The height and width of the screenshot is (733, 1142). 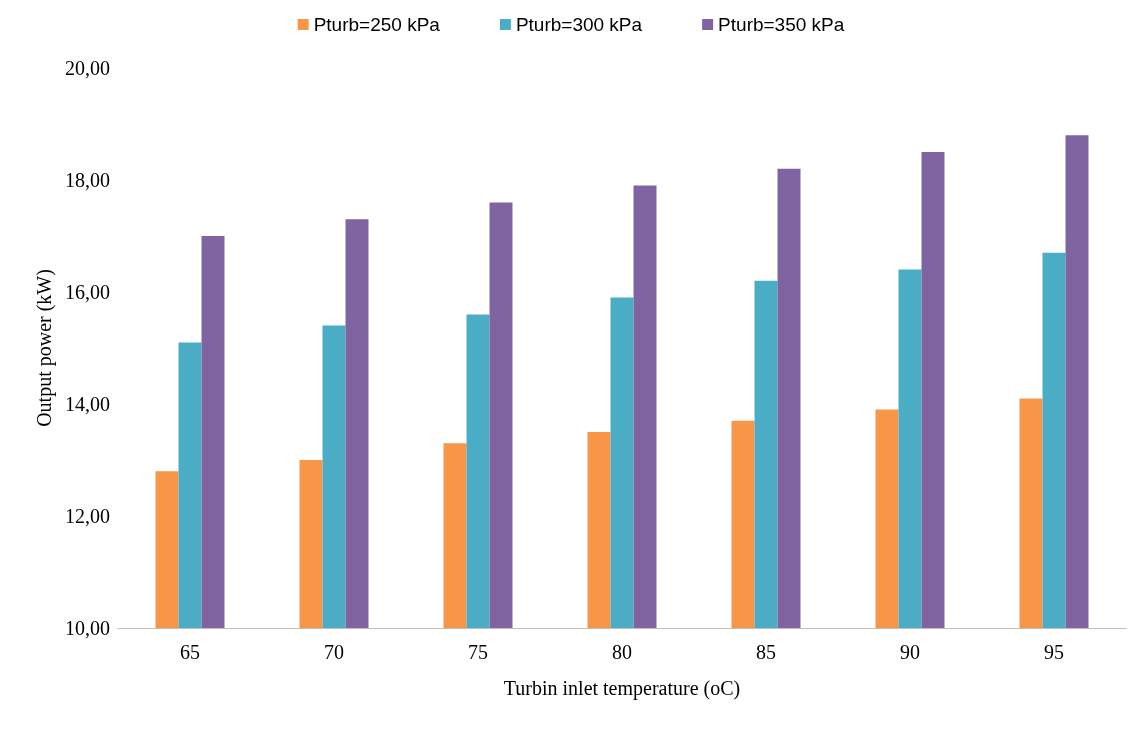 What do you see at coordinates (87, 292) in the screenshot?
I see `y-tick-label: 16,00` at bounding box center [87, 292].